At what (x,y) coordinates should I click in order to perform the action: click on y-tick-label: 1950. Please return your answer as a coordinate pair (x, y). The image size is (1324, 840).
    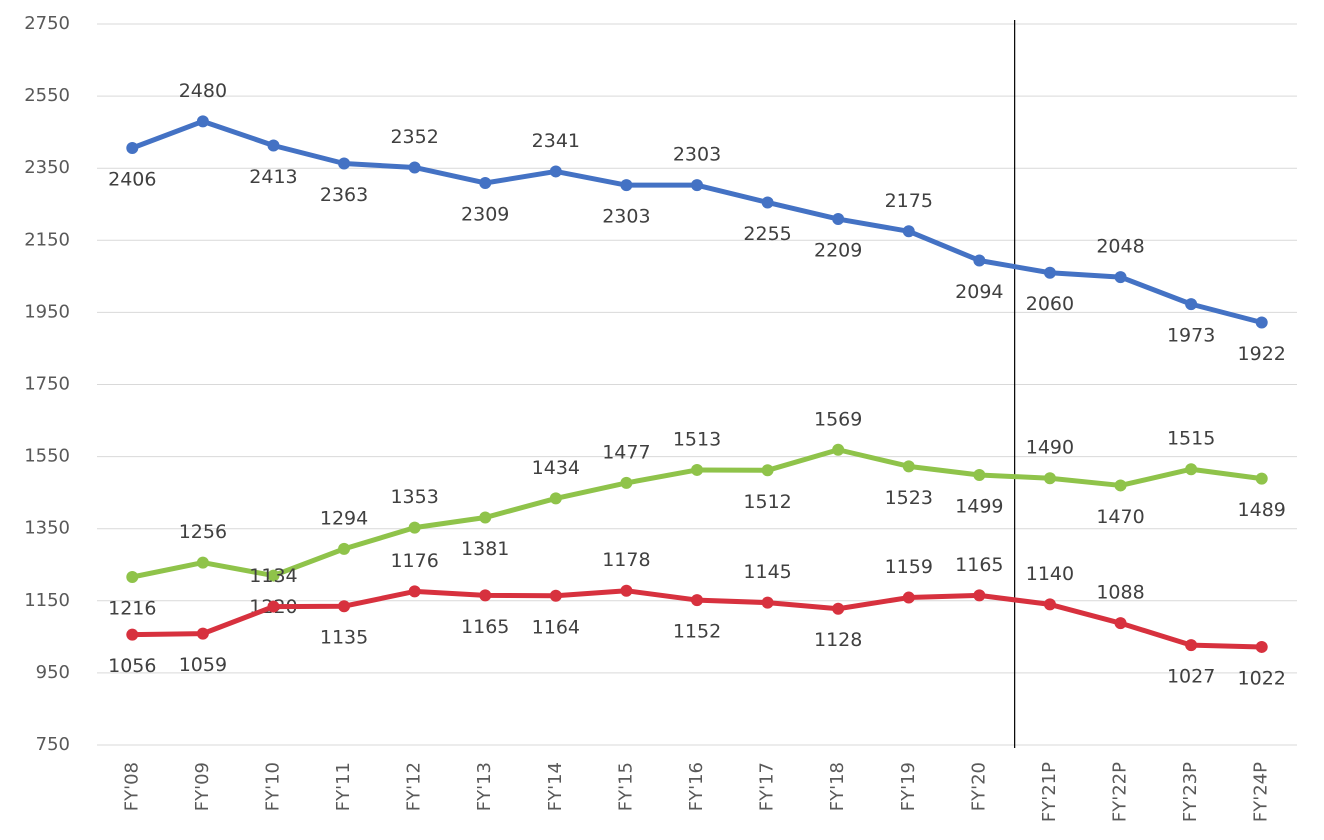
    Looking at the image, I should click on (47, 311).